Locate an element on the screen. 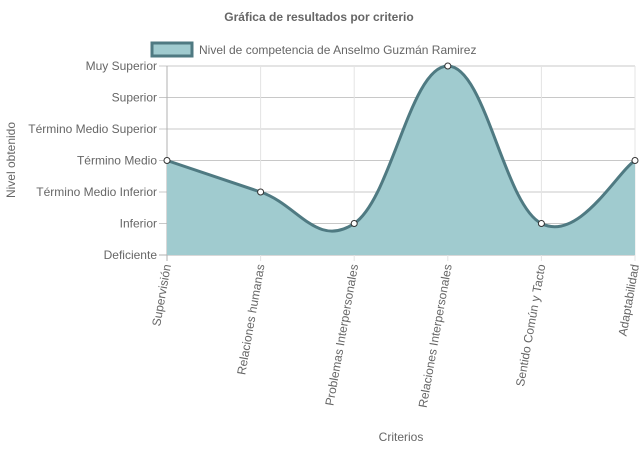 This screenshot has width=639, height=454. x-tick-label: Problemas Interpersonales is located at coordinates (341, 335).